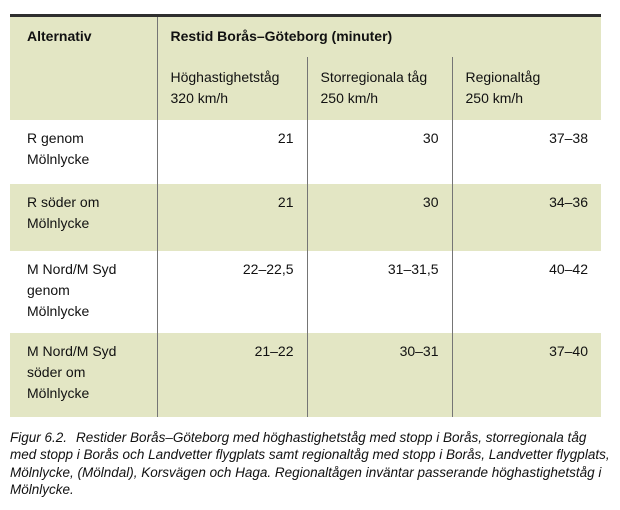  What do you see at coordinates (84, 151) in the screenshot?
I see `row-label: R genom Mölnlycke` at bounding box center [84, 151].